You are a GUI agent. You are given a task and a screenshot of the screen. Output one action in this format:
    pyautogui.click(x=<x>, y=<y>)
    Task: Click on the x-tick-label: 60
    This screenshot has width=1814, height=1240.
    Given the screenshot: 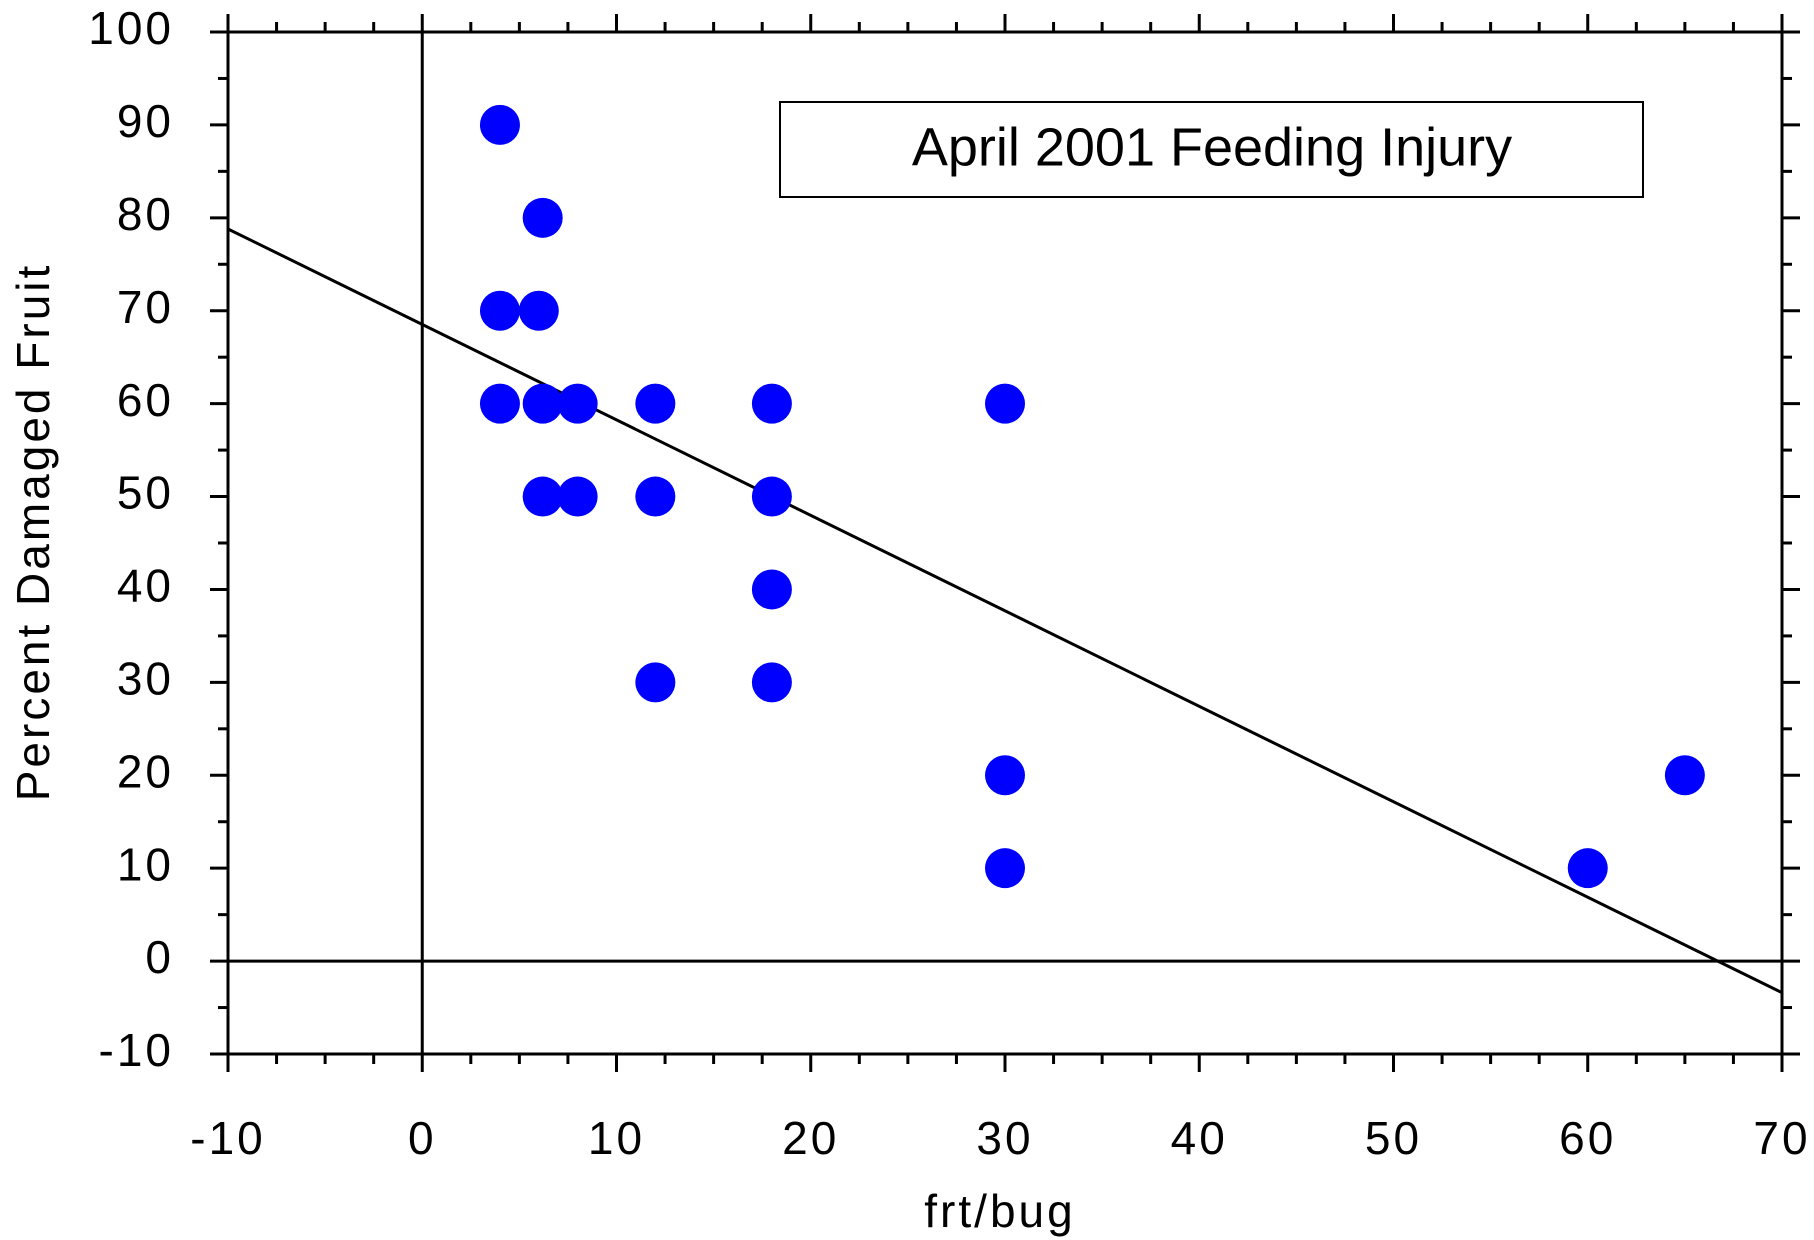 What is the action you would take?
    pyautogui.click(x=1587, y=1138)
    